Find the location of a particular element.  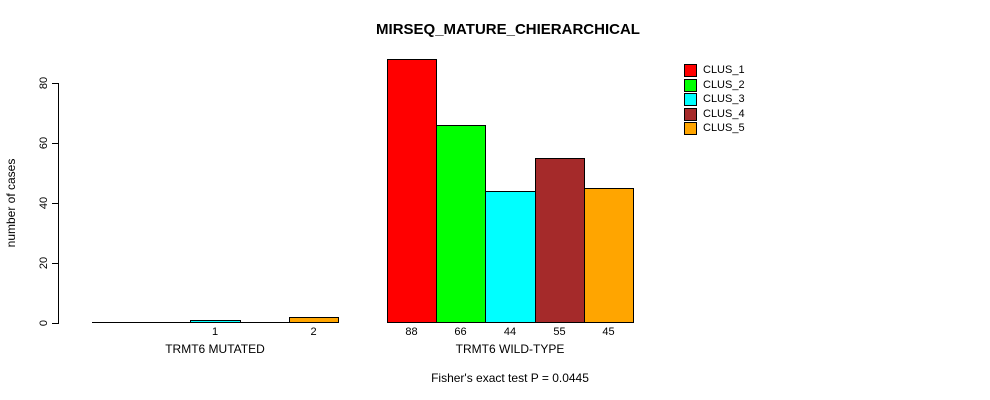

fisher-test-annotation: Fisher's exact test P = 0.0445 is located at coordinates (510, 378).